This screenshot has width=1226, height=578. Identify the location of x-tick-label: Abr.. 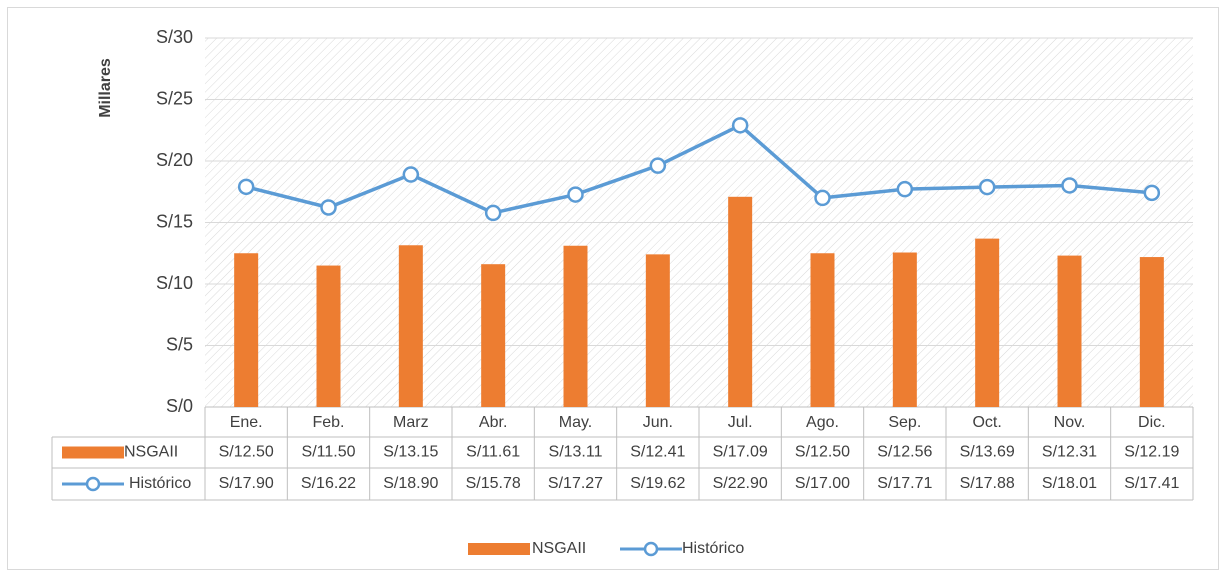
(493, 422).